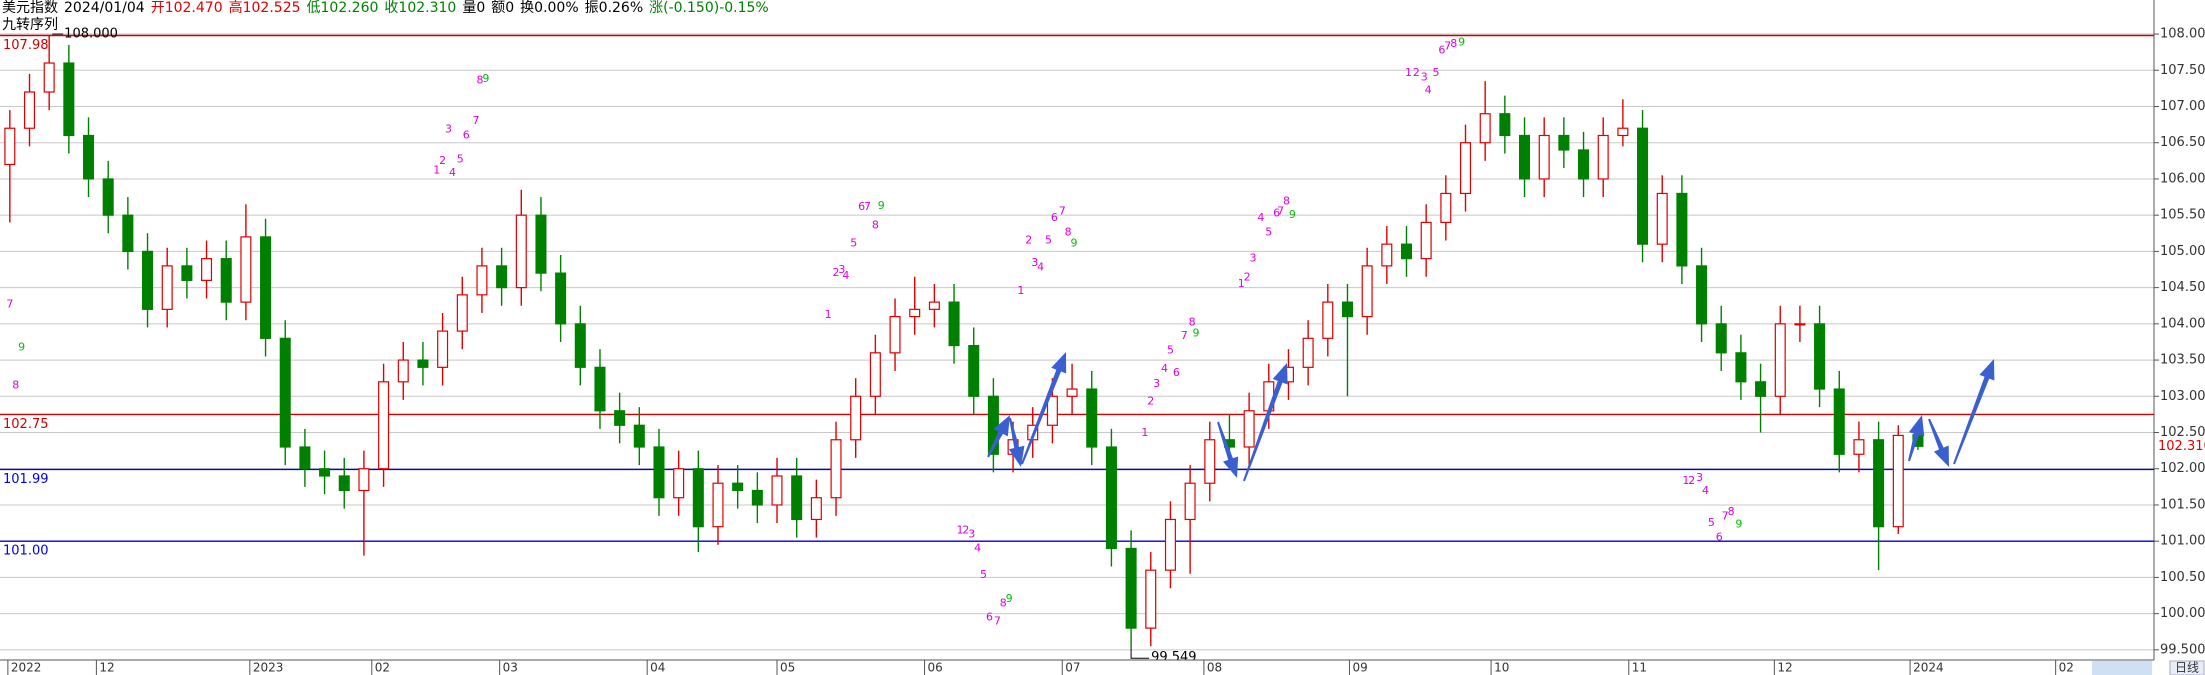  What do you see at coordinates (26, 45) in the screenshot?
I see `reference-label: 107.98` at bounding box center [26, 45].